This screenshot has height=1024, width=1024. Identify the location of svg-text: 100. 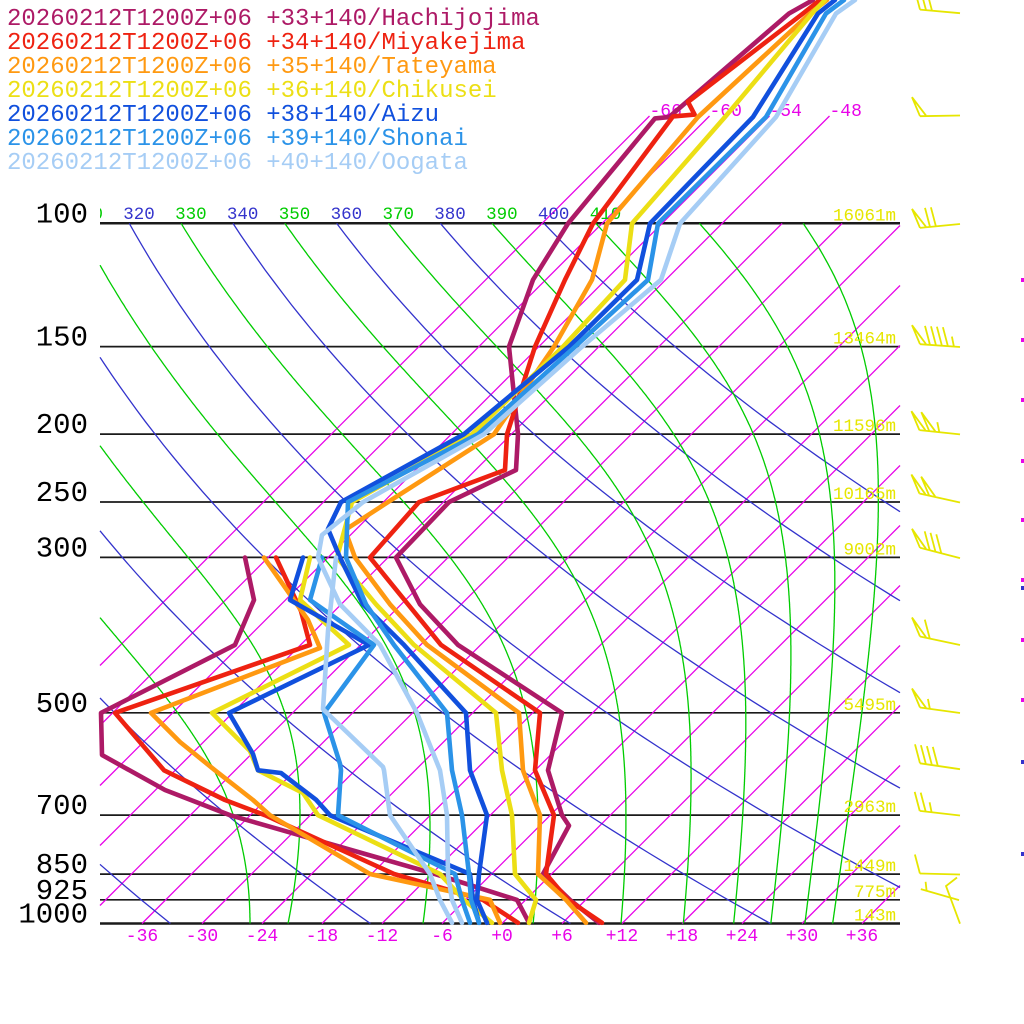
(62, 214).